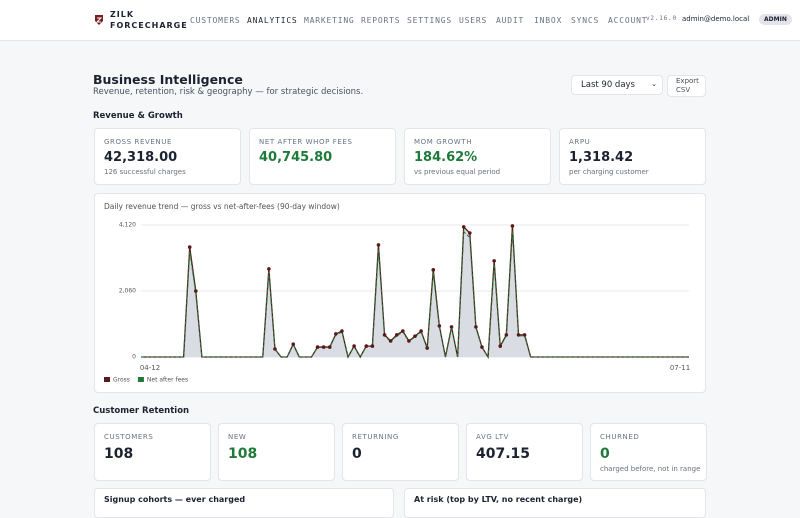 Image resolution: width=800 pixels, height=518 pixels. What do you see at coordinates (601, 157) in the screenshot?
I see `stat-value: 1,318.42` at bounding box center [601, 157].